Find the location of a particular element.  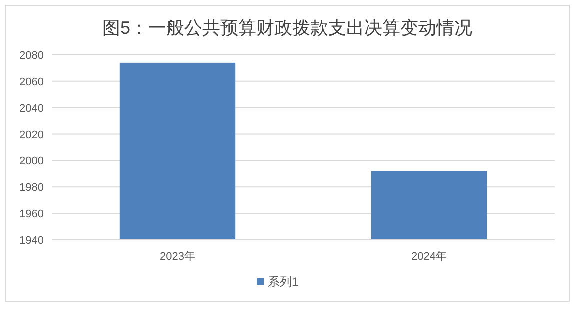

y-tick-label: 2020 is located at coordinates (32, 135).